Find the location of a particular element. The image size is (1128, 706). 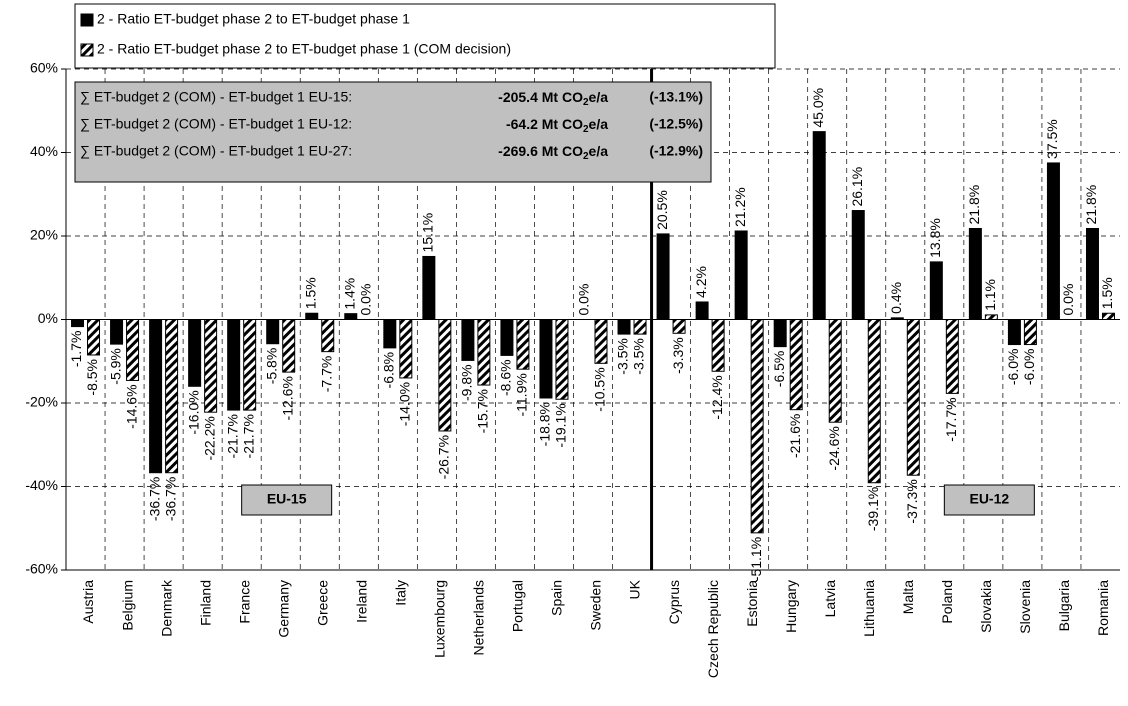

annotation-label: ∑ ET-budget 2 (COM) - ET-budget 1 EU-12: is located at coordinates (216, 124).